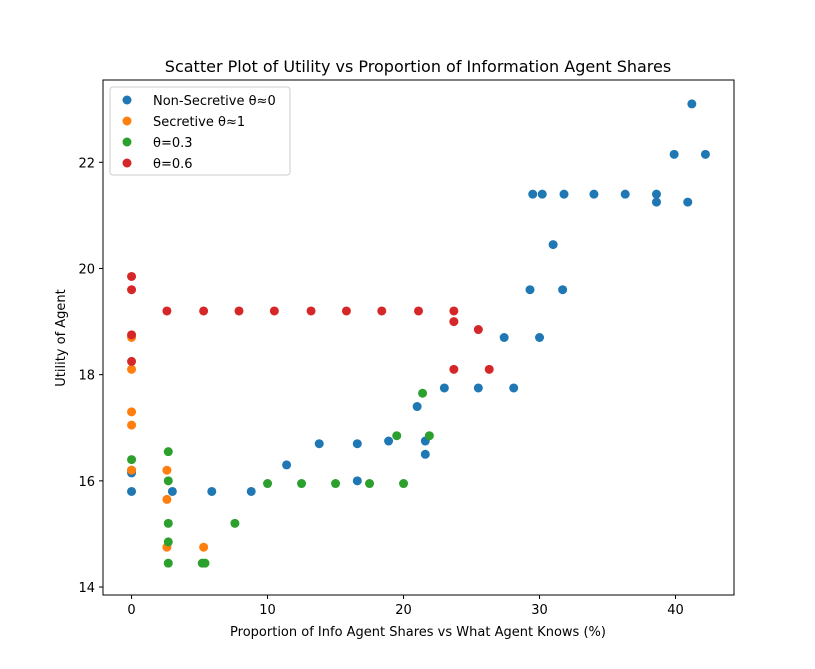  Describe the element at coordinates (173, 143) in the screenshot. I see `legend-label-2: θ=0.3` at that location.